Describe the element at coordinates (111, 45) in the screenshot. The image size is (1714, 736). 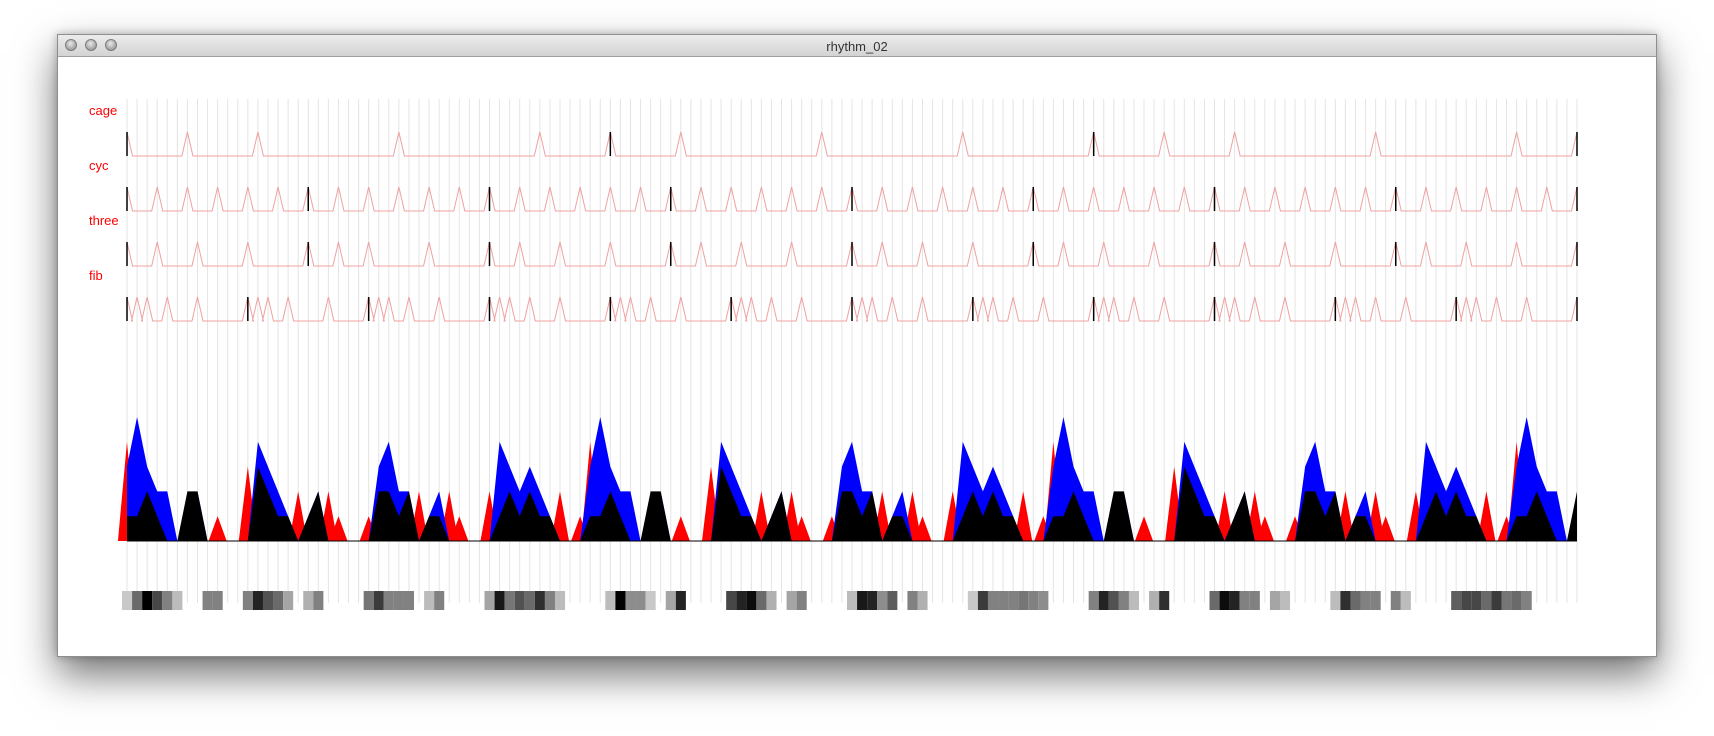
I see `zoom-button` at that location.